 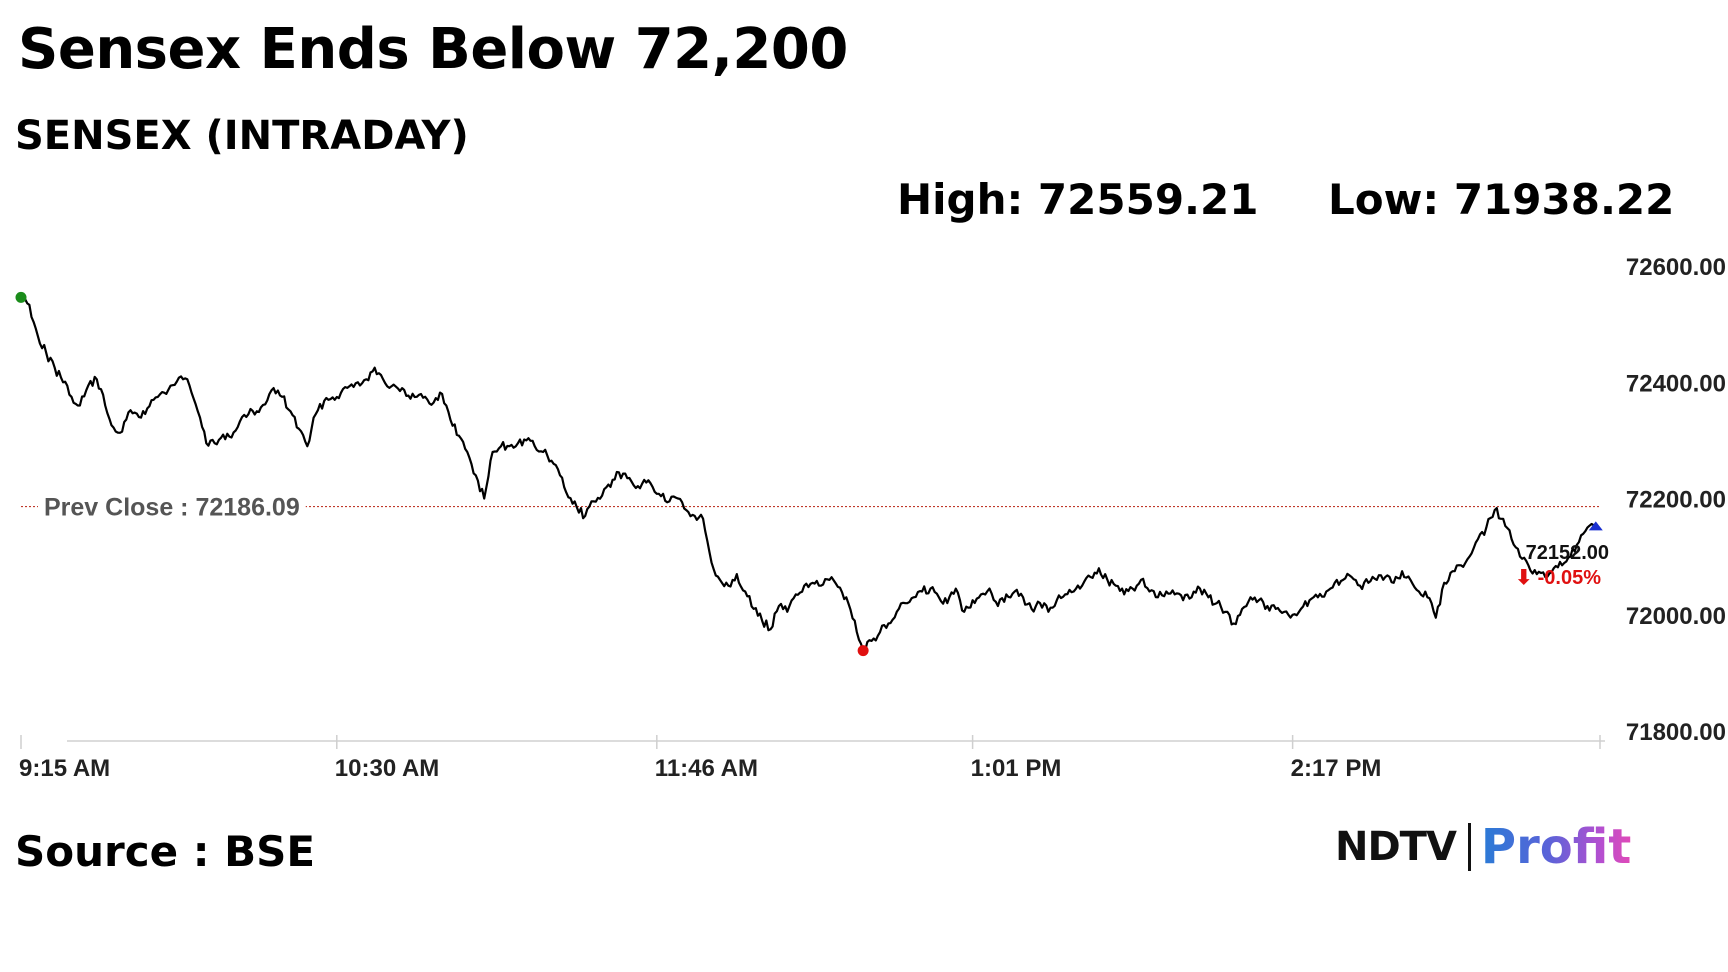 What do you see at coordinates (1469, 847) in the screenshot?
I see `logo-divider` at bounding box center [1469, 847].